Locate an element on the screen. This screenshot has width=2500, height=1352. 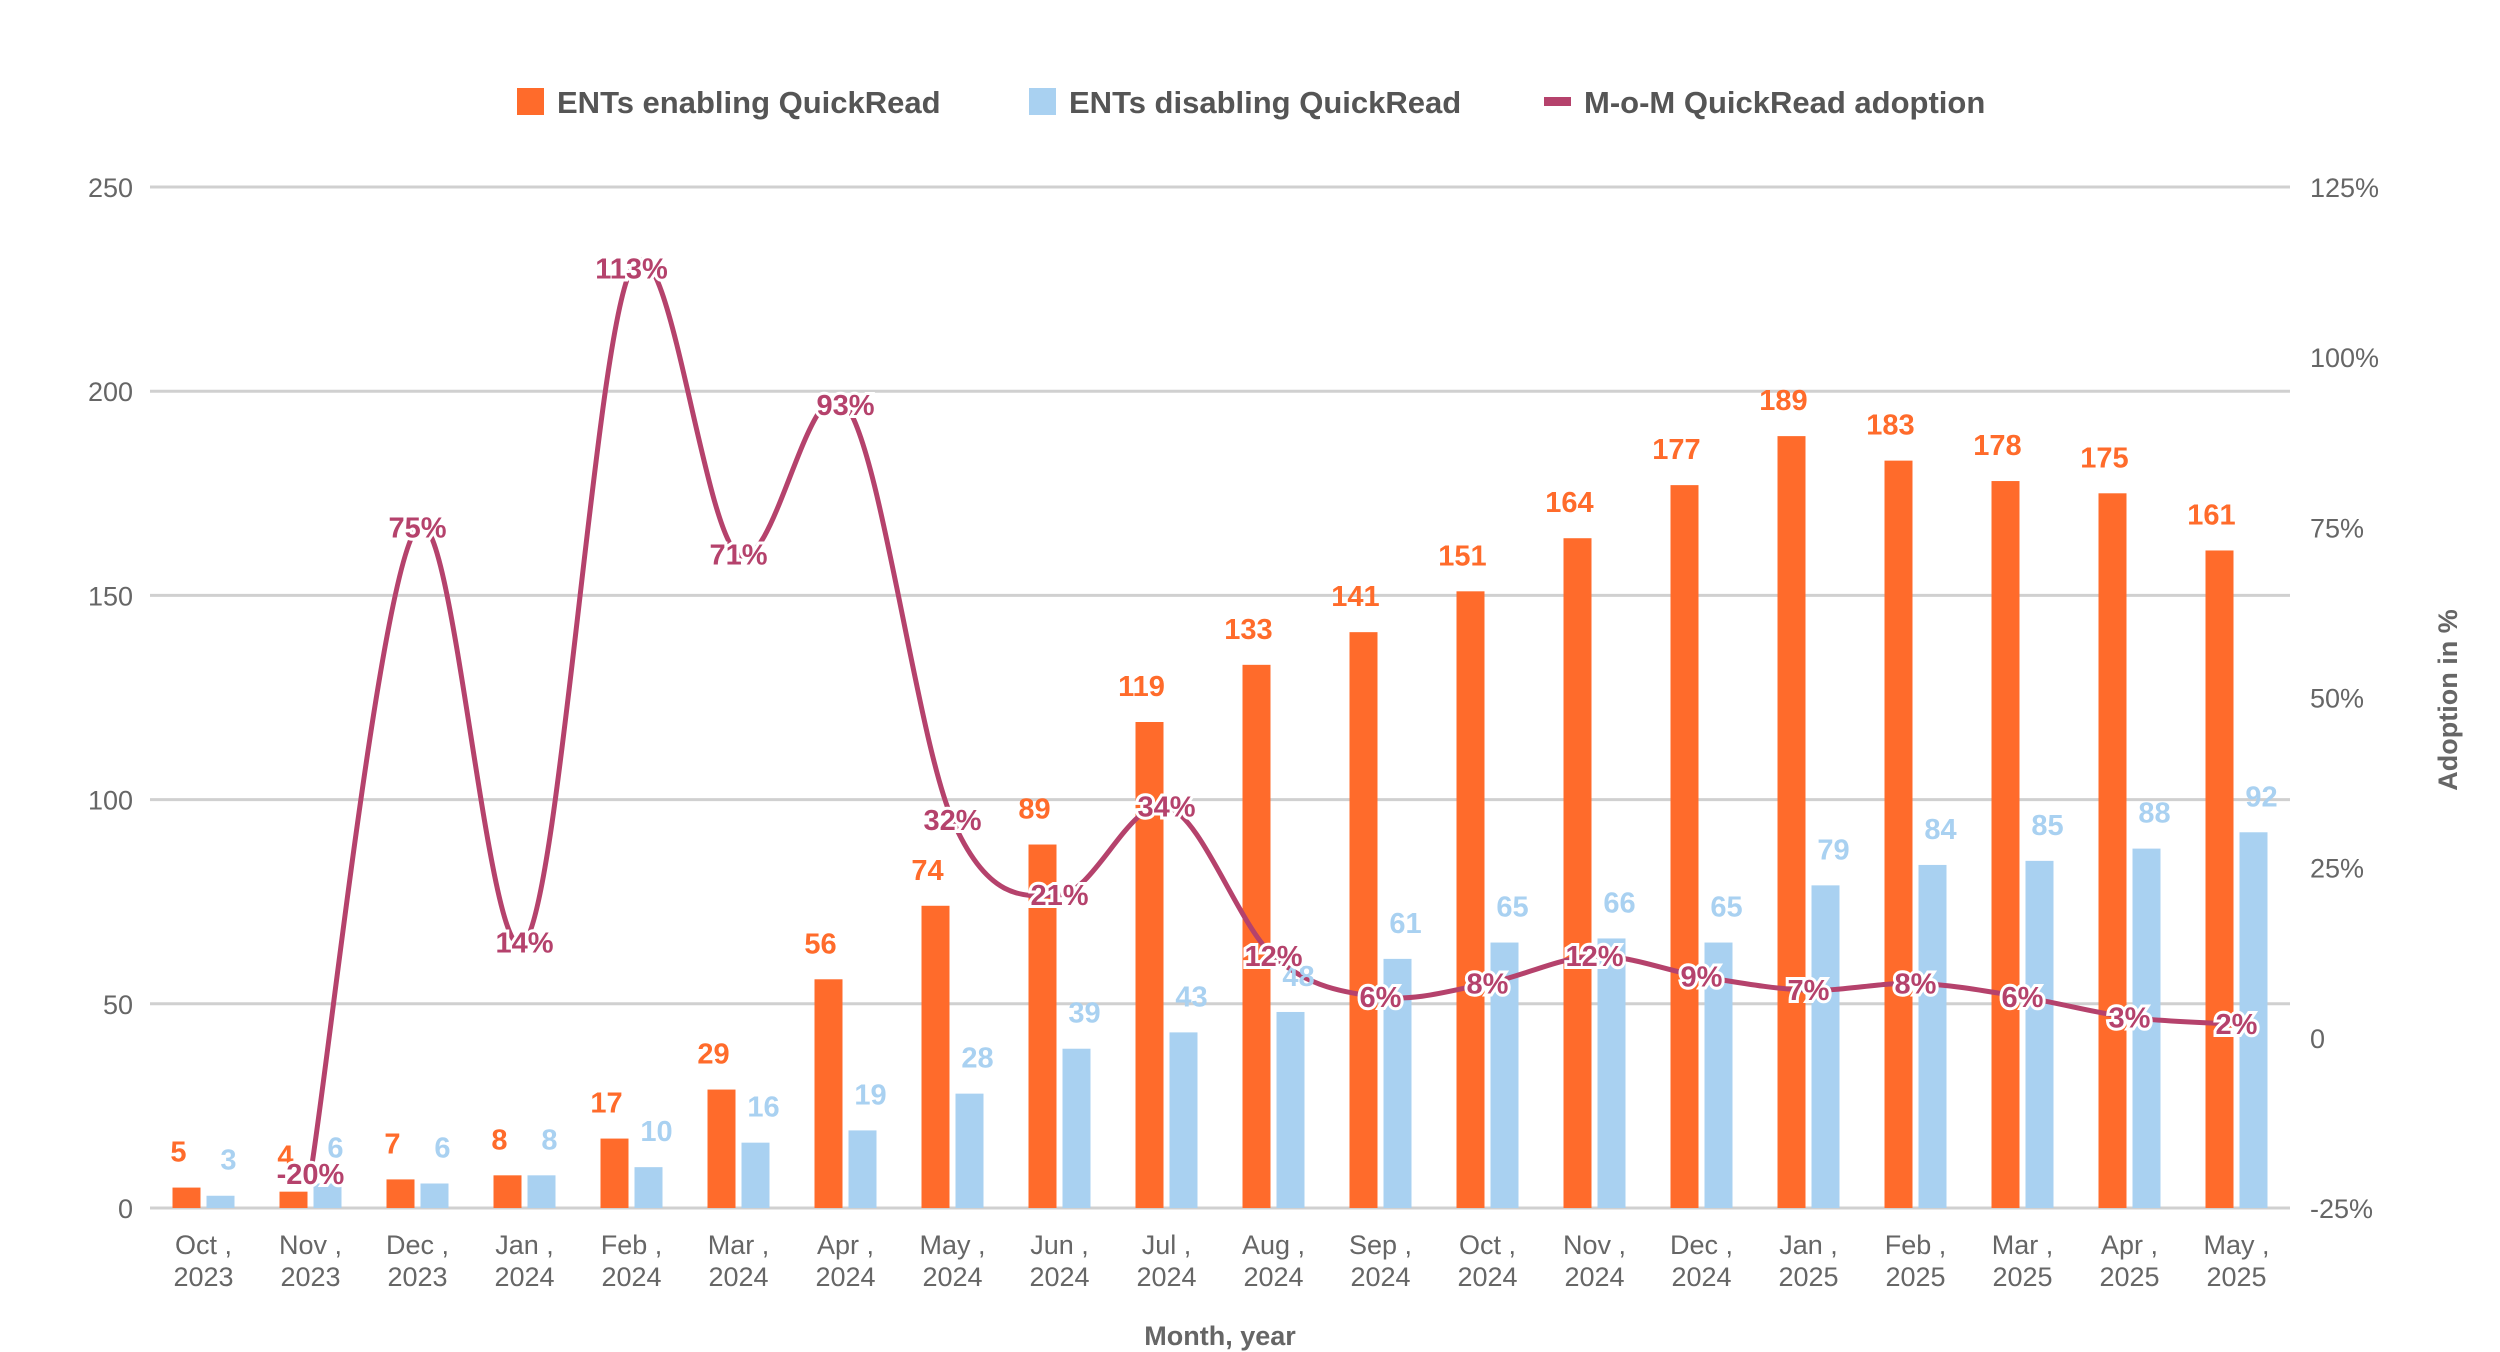
data-label-disabling: 39 is located at coordinates (1084, 1014).